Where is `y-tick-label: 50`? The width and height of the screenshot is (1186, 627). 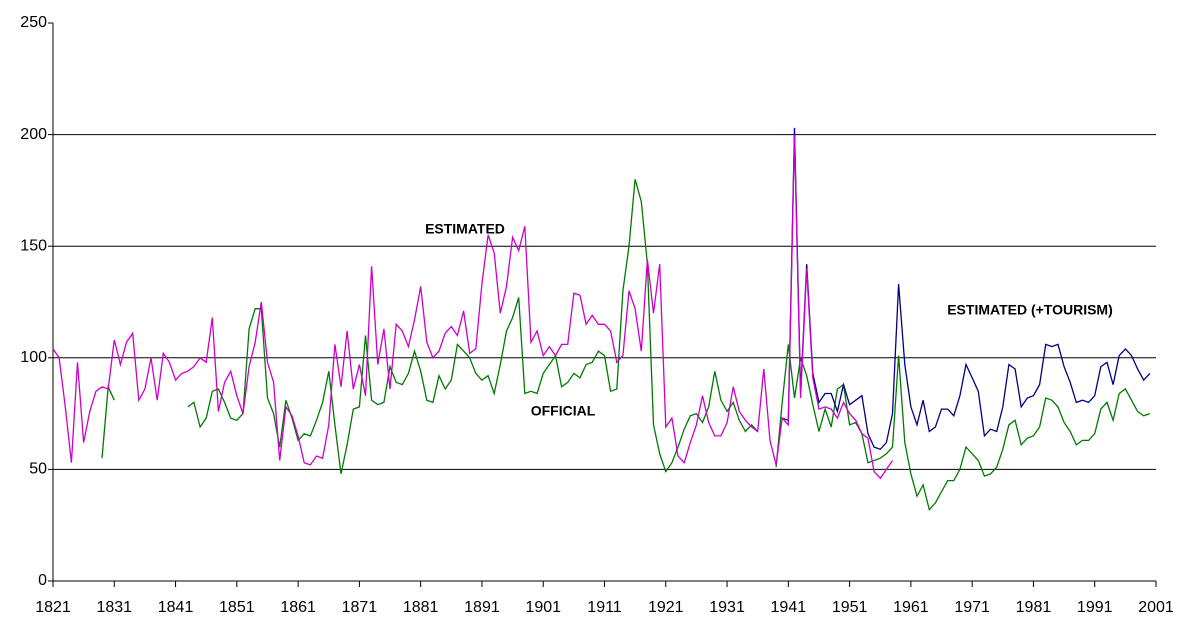
y-tick-label: 50 is located at coordinates (38, 469).